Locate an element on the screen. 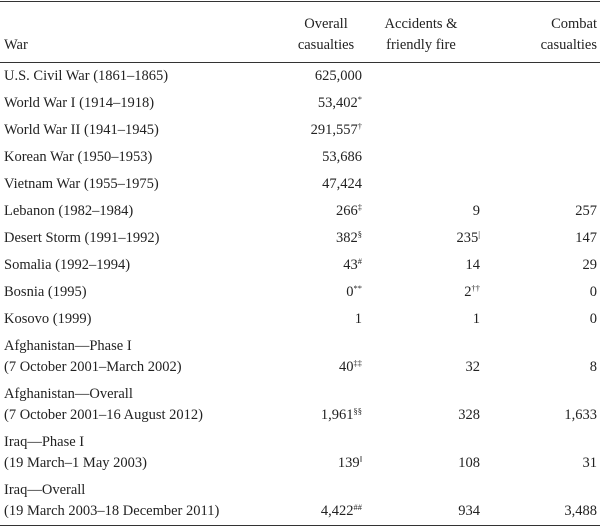  war-name: World War I (1914–1918) is located at coordinates (79, 103).